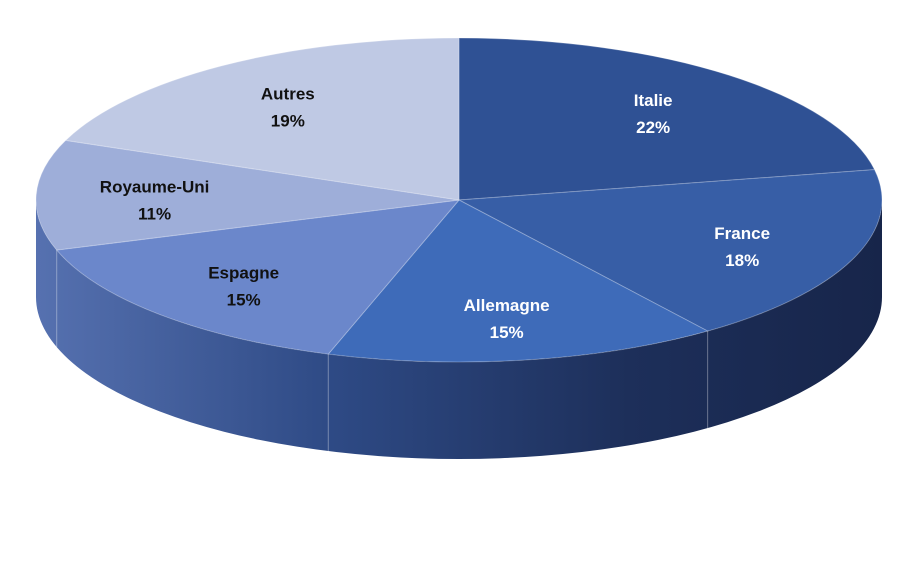  What do you see at coordinates (288, 94) in the screenshot?
I see `slice-label-autres: Autres` at bounding box center [288, 94].